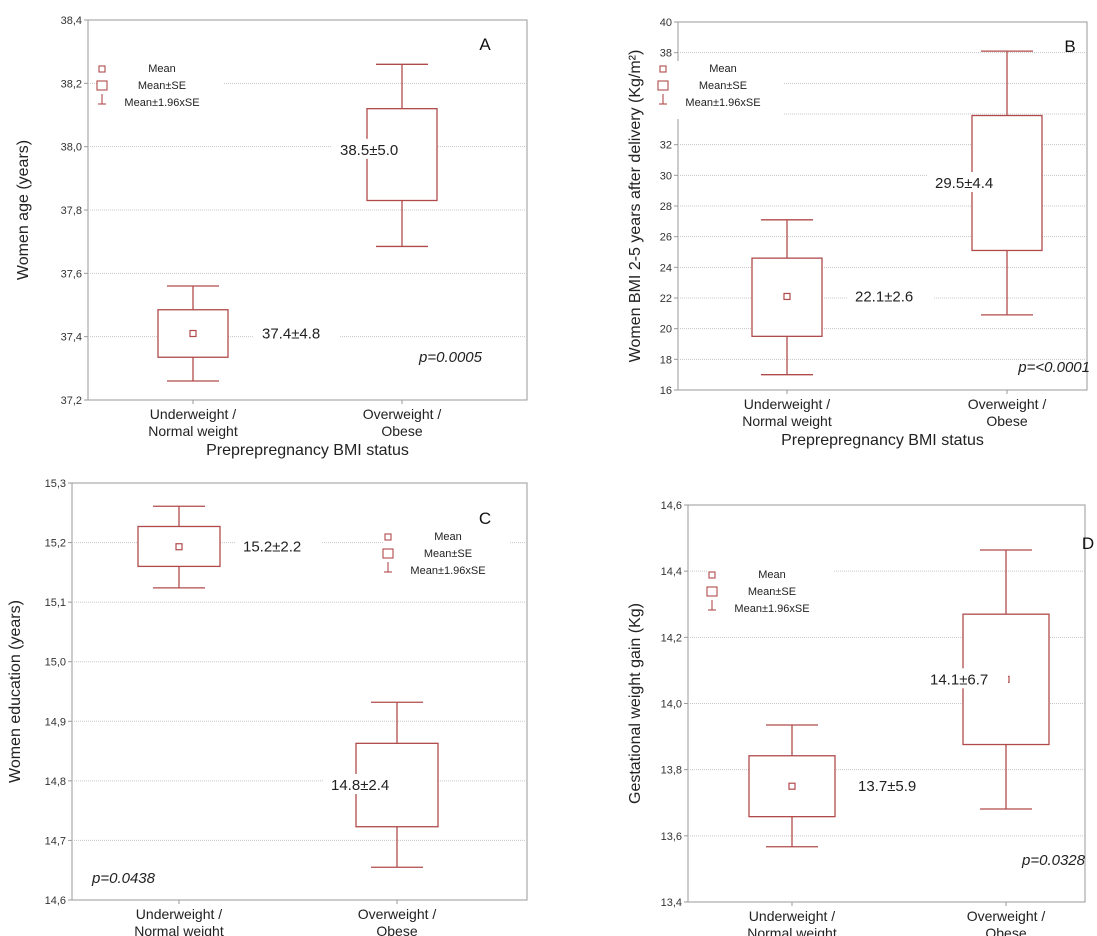  I want to click on mean-sd-annotation: 15.2±2.2, so click(272, 547).